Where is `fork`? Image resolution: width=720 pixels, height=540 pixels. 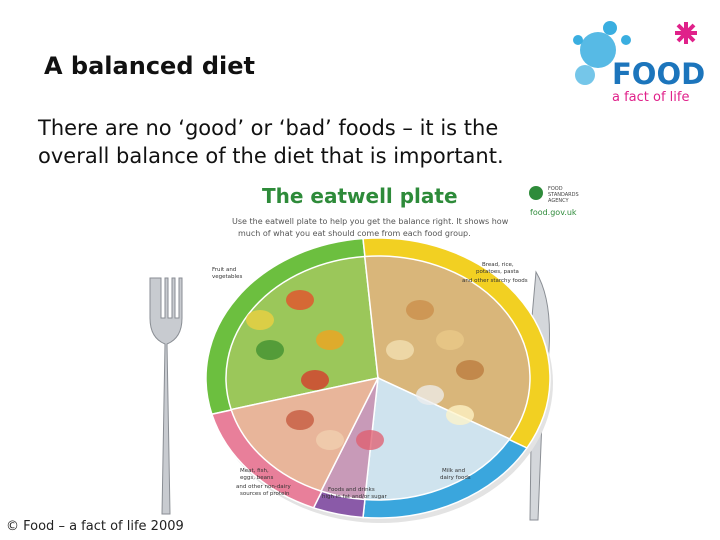 fork is located at coordinates (166, 396).